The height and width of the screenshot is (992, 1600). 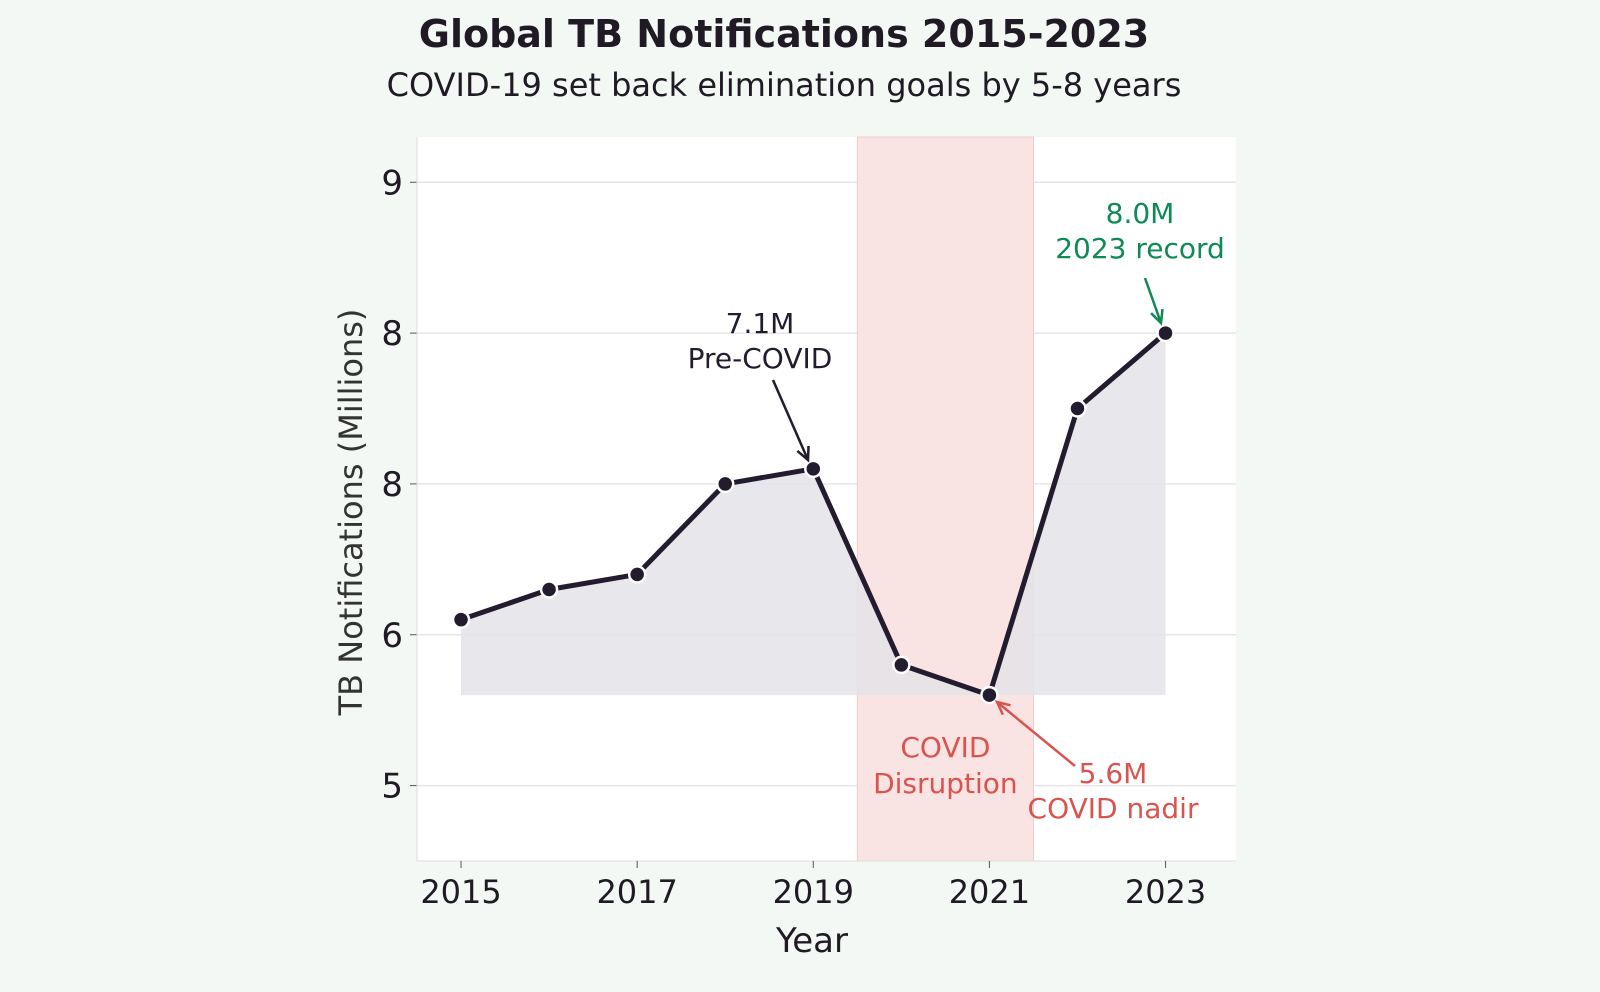 What do you see at coordinates (1113, 808) in the screenshot?
I see `annotation-label: COVID nadir` at bounding box center [1113, 808].